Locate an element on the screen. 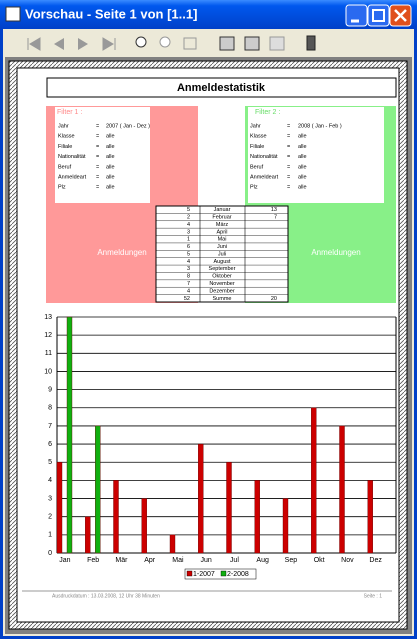  table-value: 52 is located at coordinates (187, 299).